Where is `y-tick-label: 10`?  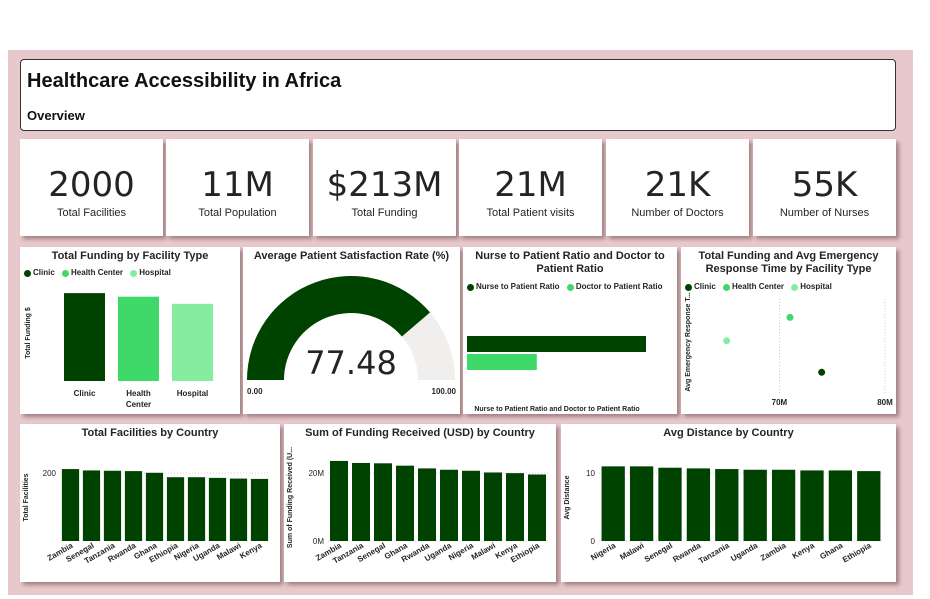 y-tick-label: 10 is located at coordinates (590, 473).